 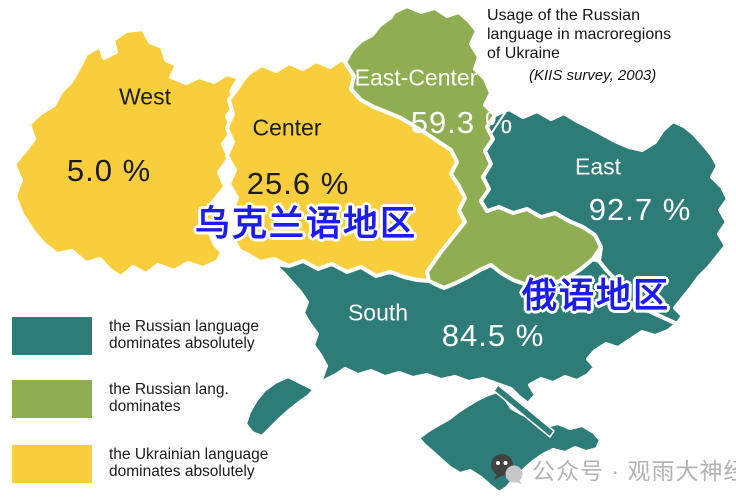 I want to click on watermark: 公众号 · 观雨大神经, so click(x=612, y=469).